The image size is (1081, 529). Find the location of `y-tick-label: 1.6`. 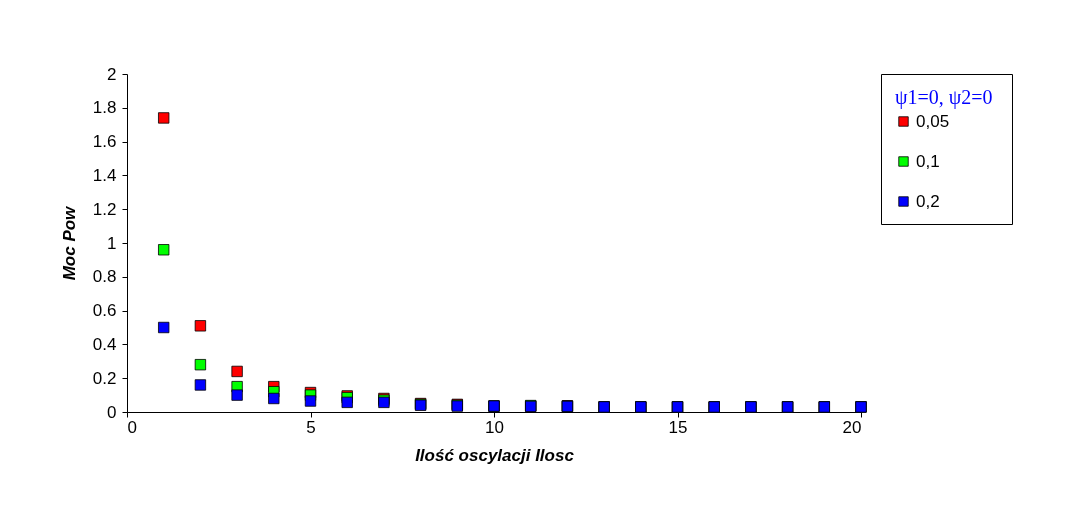

y-tick-label: 1.6 is located at coordinates (104, 142).